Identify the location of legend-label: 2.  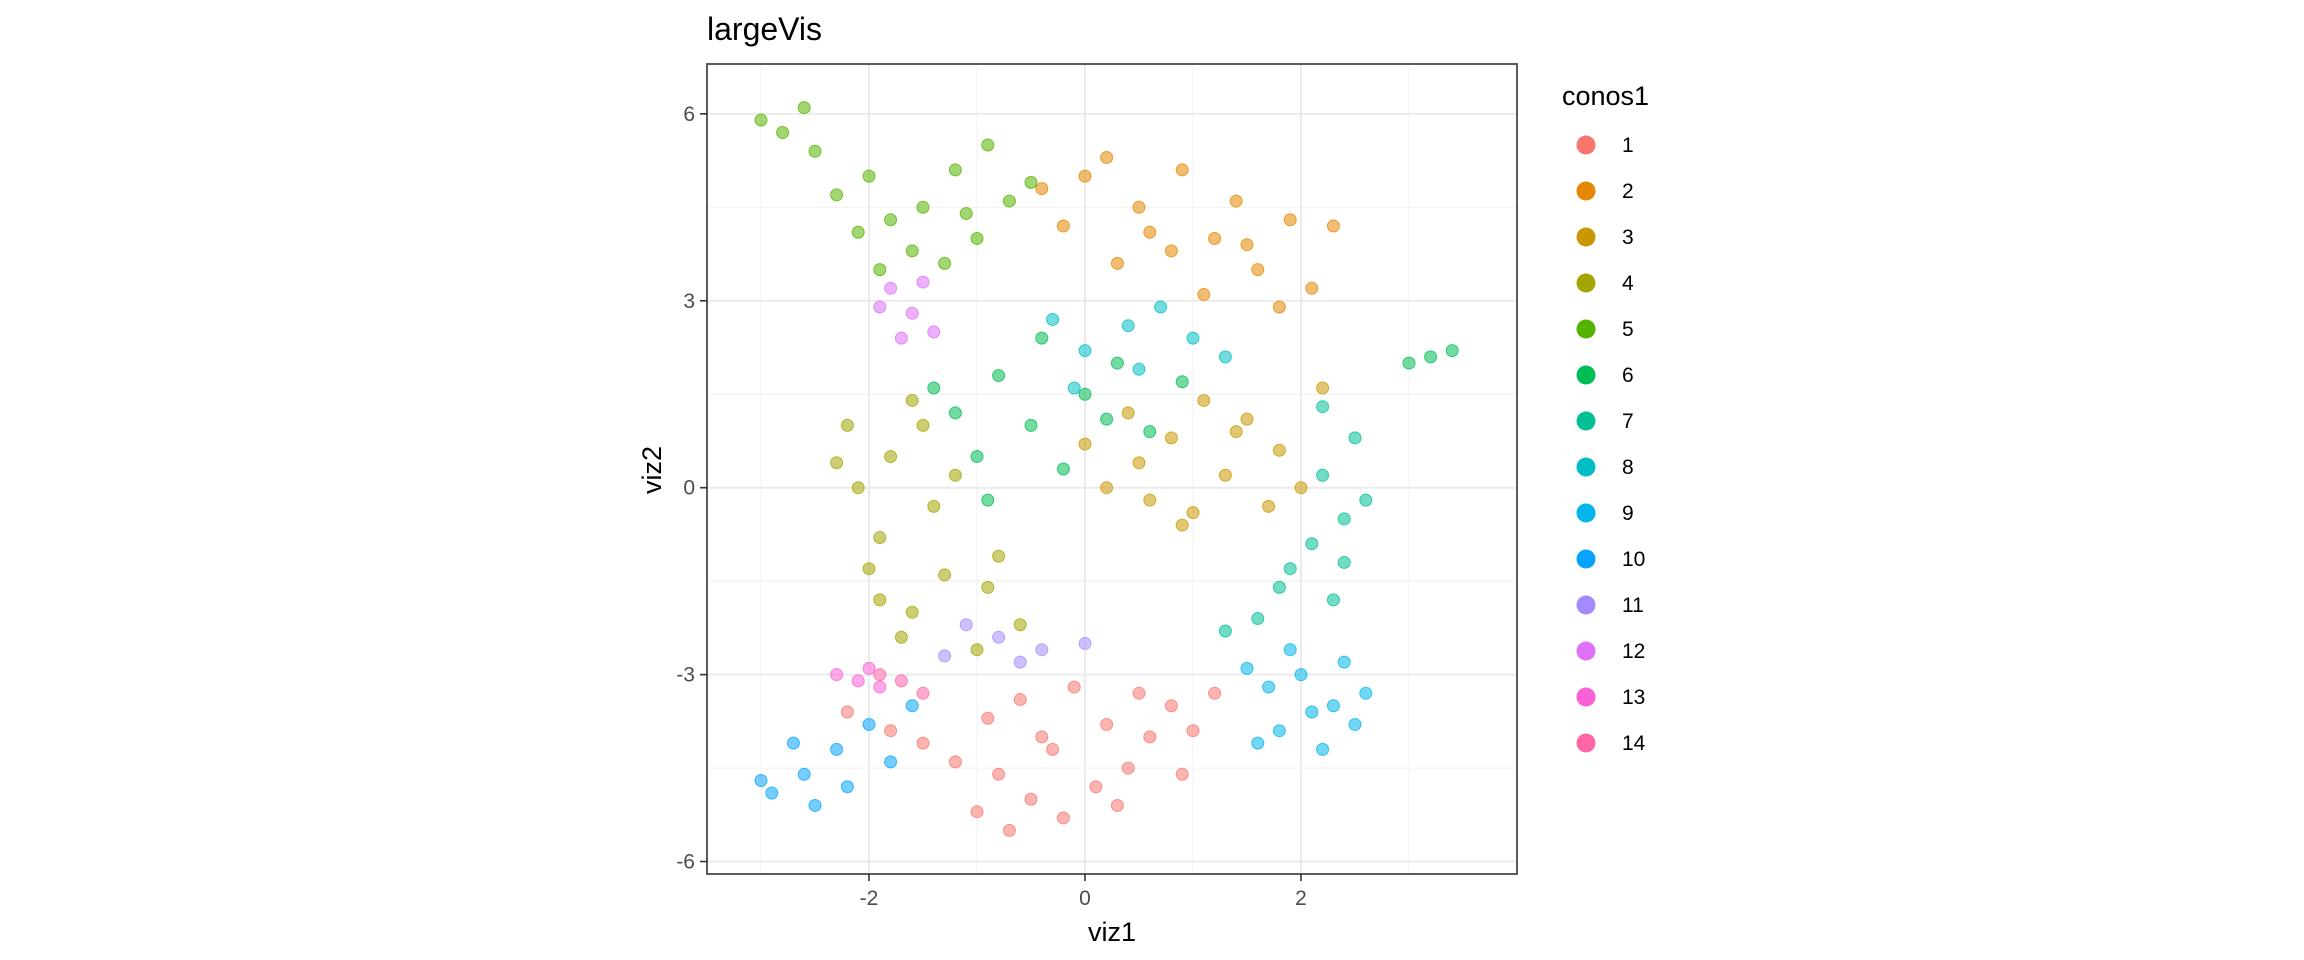
(1628, 191).